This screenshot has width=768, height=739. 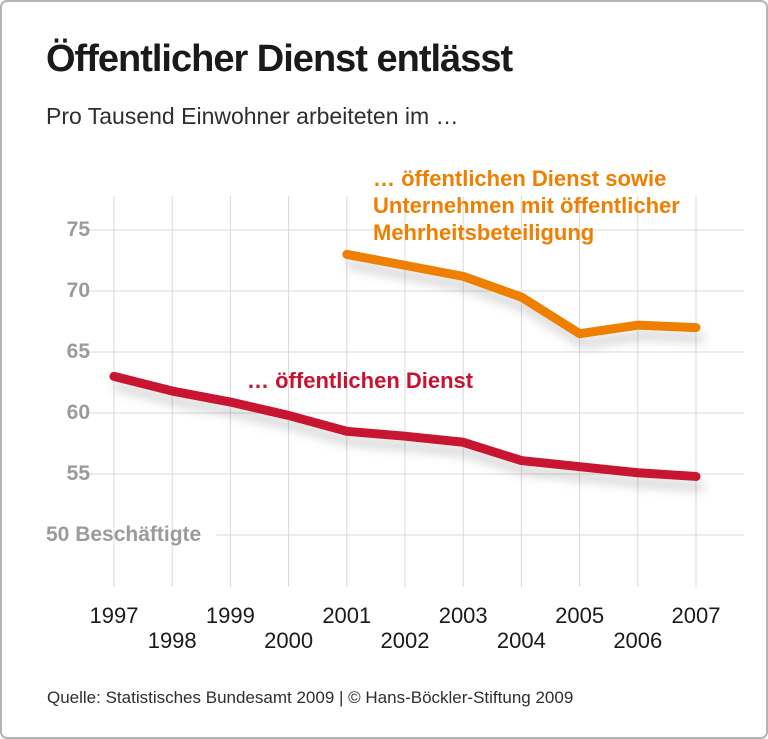 What do you see at coordinates (696, 615) in the screenshot?
I see `x-tick-label-2007: 2007` at bounding box center [696, 615].